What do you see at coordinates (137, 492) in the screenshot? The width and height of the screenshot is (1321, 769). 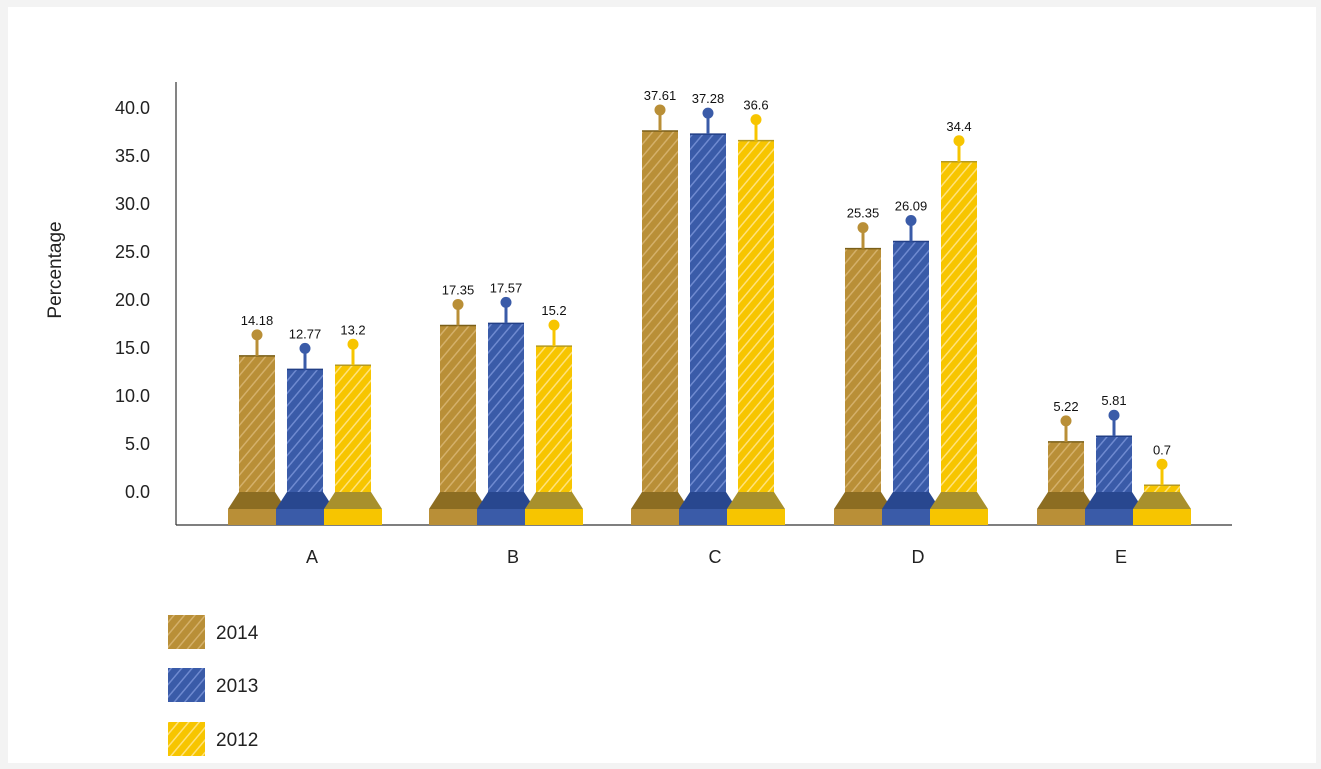 I see `y-tick-label: 0.0` at bounding box center [137, 492].